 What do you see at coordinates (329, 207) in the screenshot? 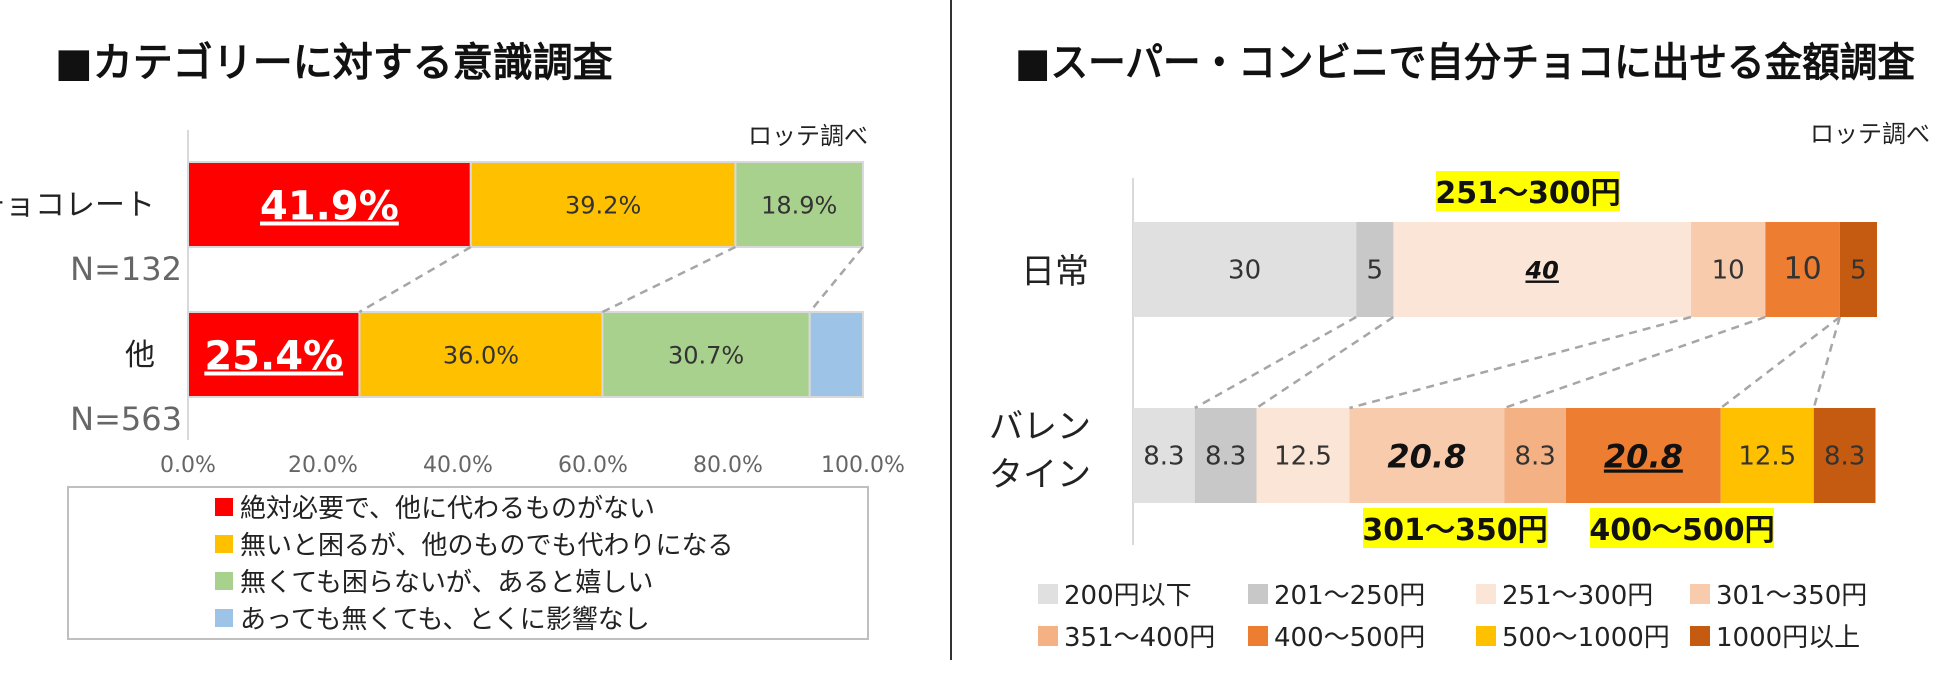
I see `data-label: 41.9%` at bounding box center [329, 207].